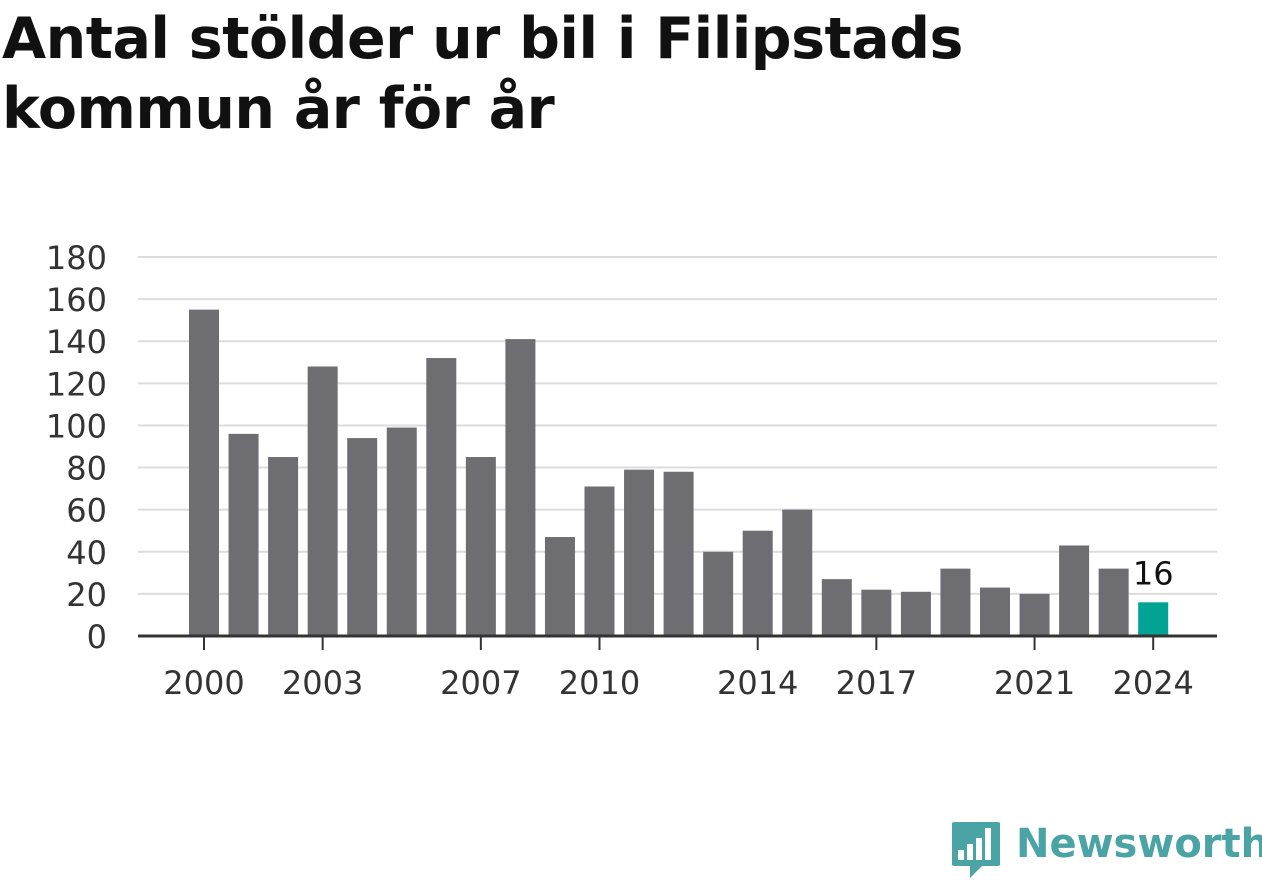 This screenshot has height=880, width=1262. I want to click on bar-2009, so click(559, 586).